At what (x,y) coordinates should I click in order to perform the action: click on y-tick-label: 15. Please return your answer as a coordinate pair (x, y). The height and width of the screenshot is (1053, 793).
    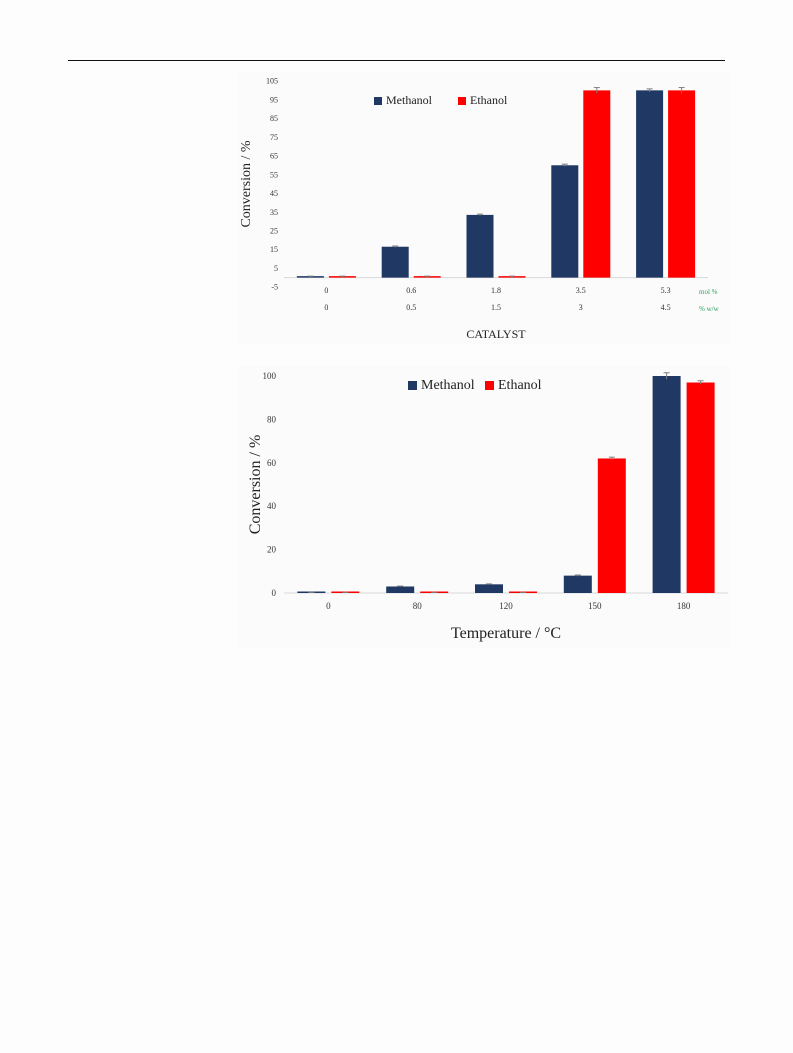
    Looking at the image, I should click on (274, 249).